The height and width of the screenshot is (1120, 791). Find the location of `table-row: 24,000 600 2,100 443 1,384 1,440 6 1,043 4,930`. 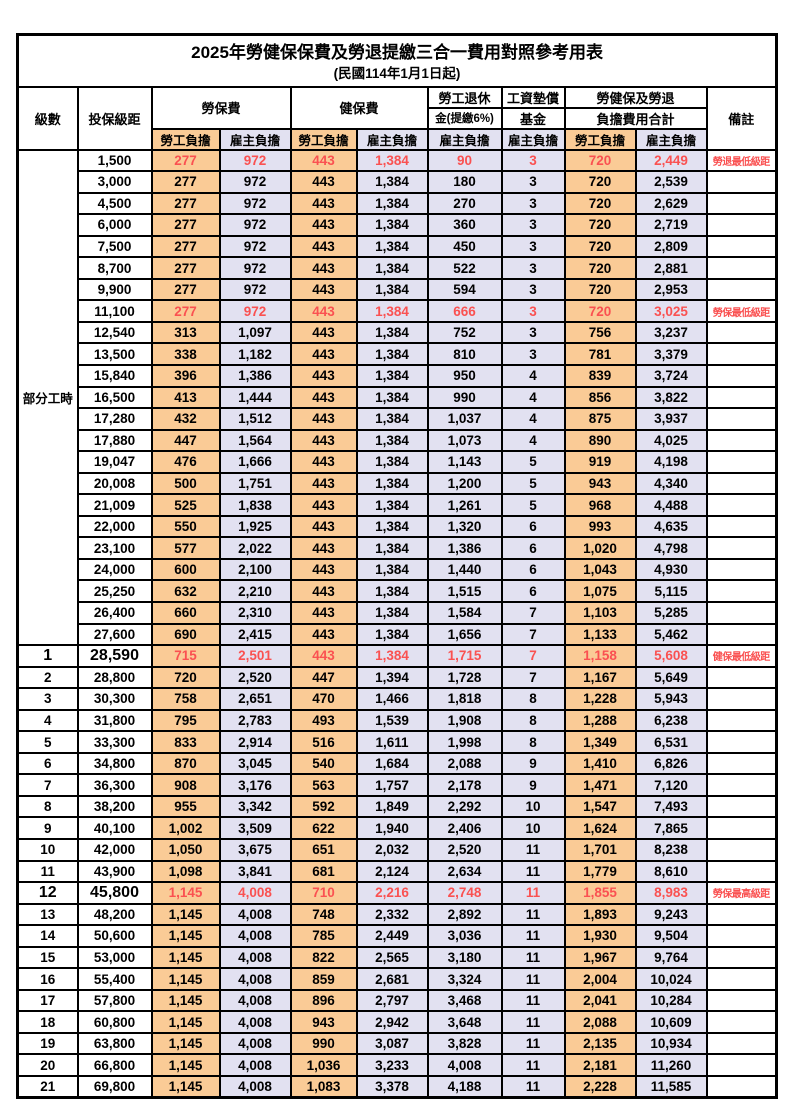

table-row: 24,000 600 2,100 443 1,384 1,440 6 1,043 4,930 is located at coordinates (398, 569).